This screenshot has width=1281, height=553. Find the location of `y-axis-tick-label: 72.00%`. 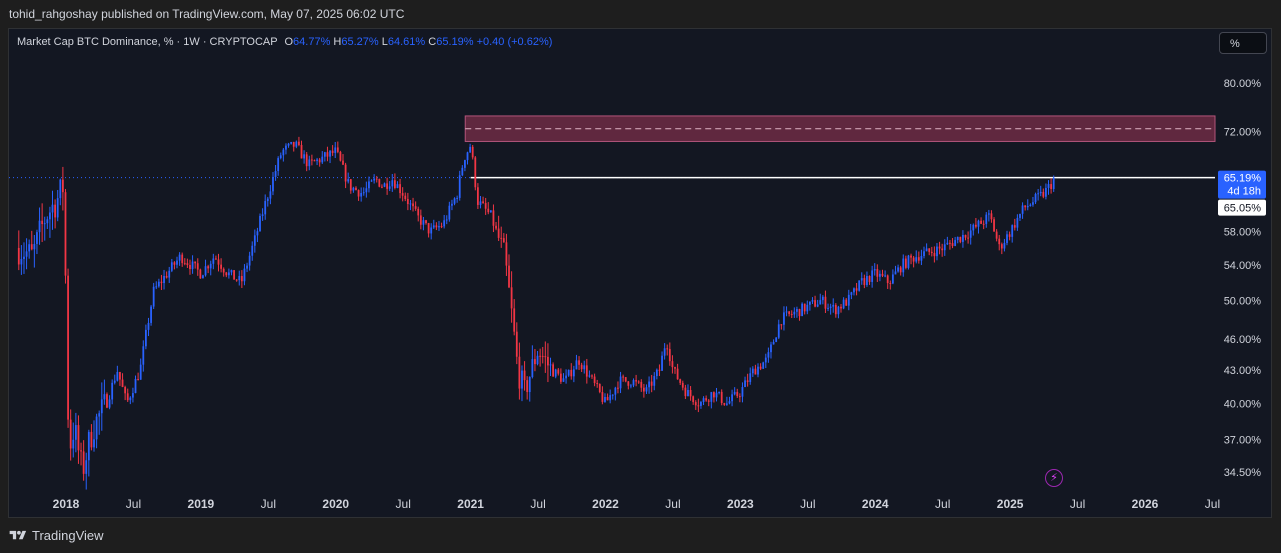

y-axis-tick-label: 72.00% is located at coordinates (1243, 133).